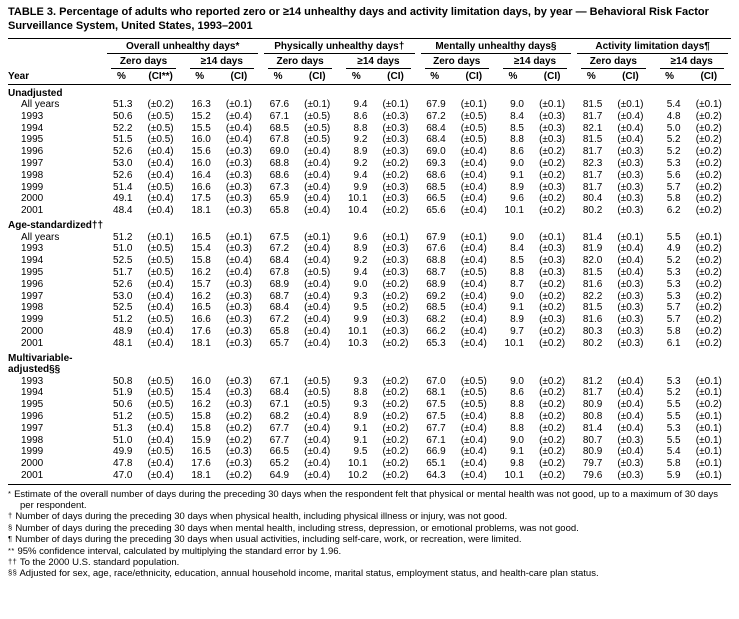 The image size is (739, 619). I want to click on pct-value: 51.4, so click(123, 187).